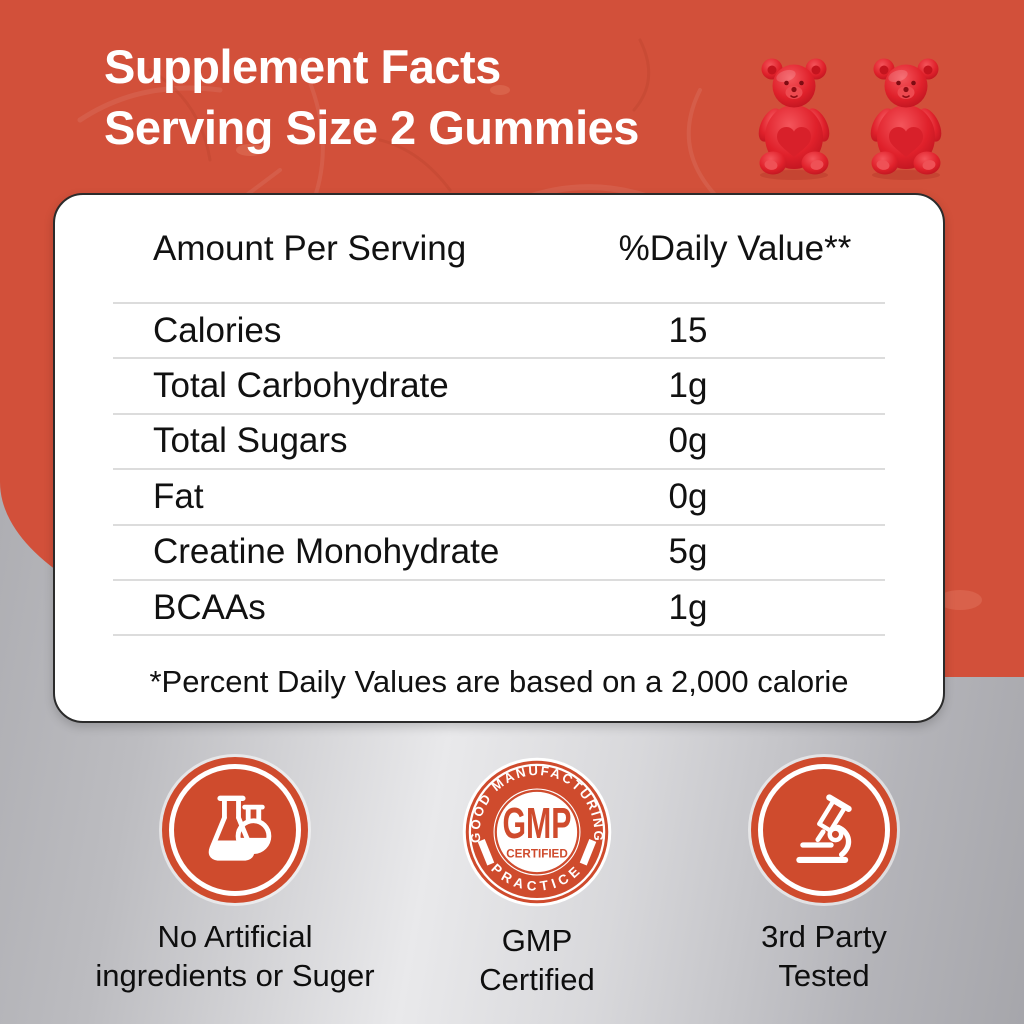  Describe the element at coordinates (537, 854) in the screenshot. I see `gmp-seal-sub-text: CERTIFIED` at that location.